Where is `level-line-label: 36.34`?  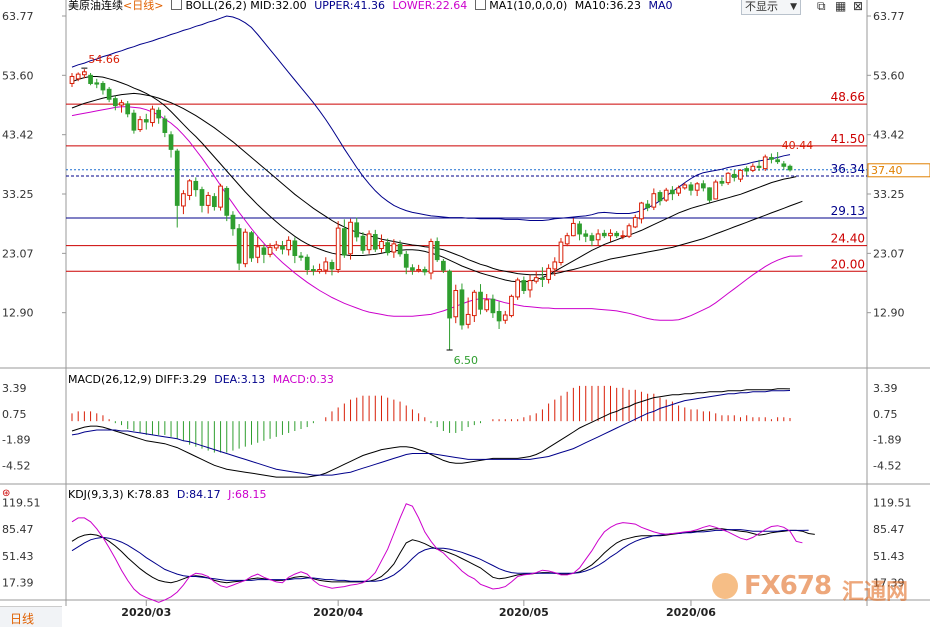
level-line-label: 36.34 is located at coordinates (848, 169).